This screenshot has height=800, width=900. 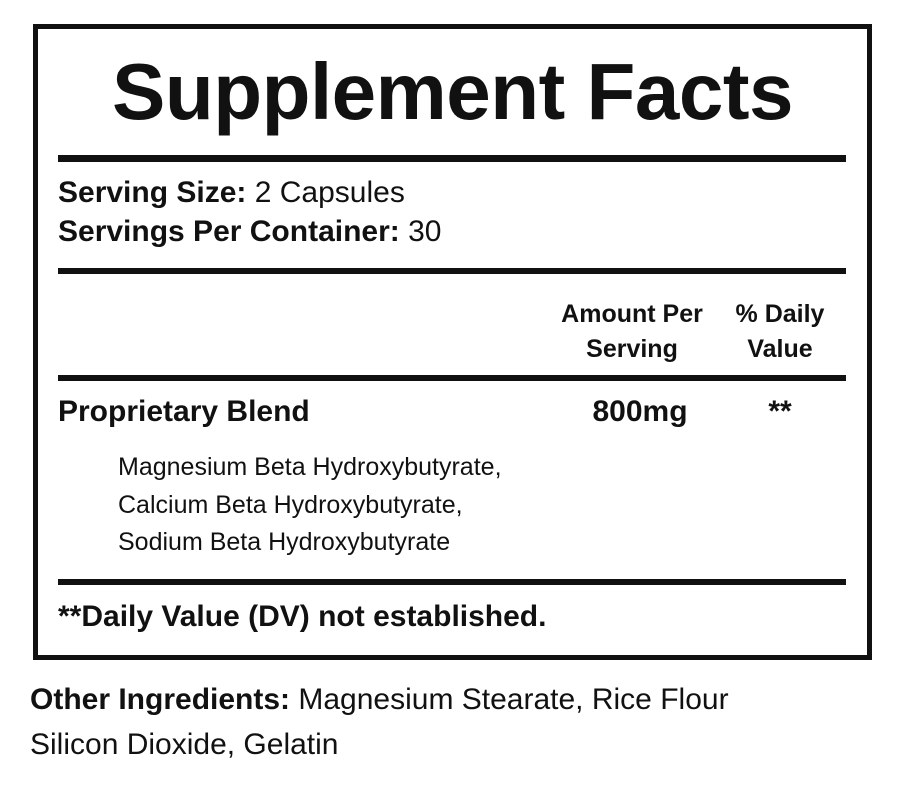 What do you see at coordinates (284, 542) in the screenshot?
I see `ingredient: Sodium Beta Hydroxybutyrate` at bounding box center [284, 542].